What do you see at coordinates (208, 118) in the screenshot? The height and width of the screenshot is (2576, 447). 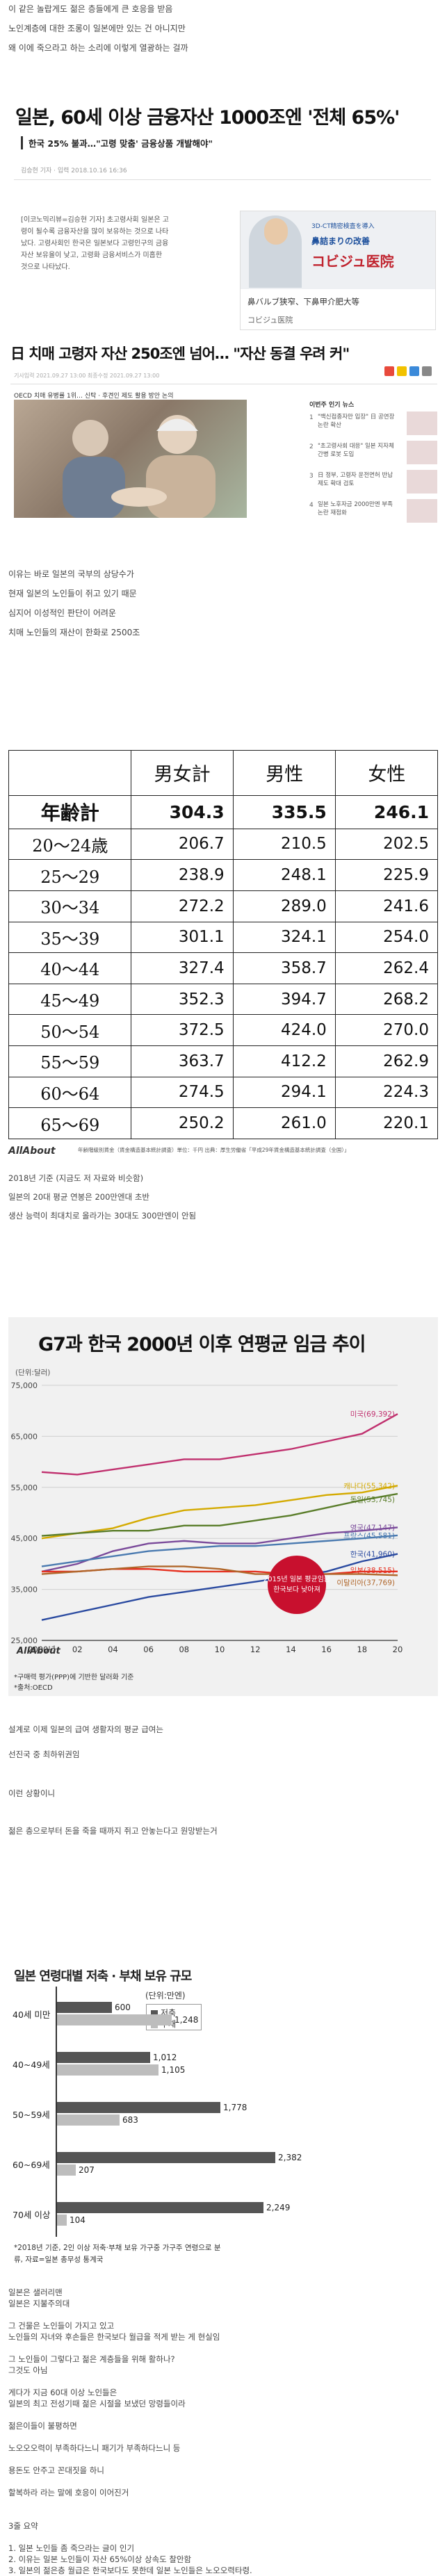 I see `article1-title: 일본, 60세 이상 금융자산 1000조엔 '전체 65%'` at bounding box center [208, 118].